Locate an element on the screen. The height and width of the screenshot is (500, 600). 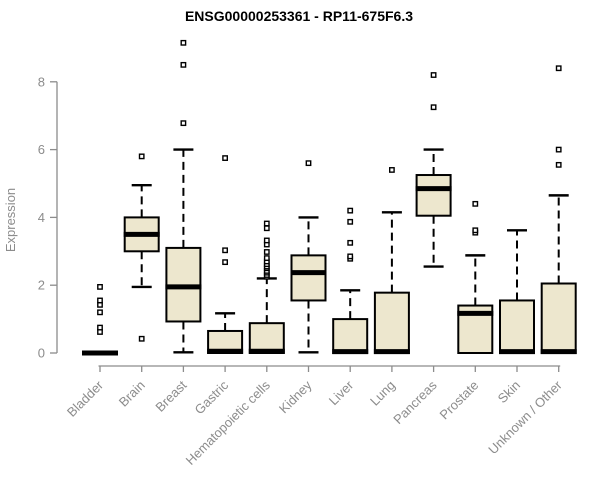
boxplot-hematopoietic-cells is located at coordinates (266, 287).